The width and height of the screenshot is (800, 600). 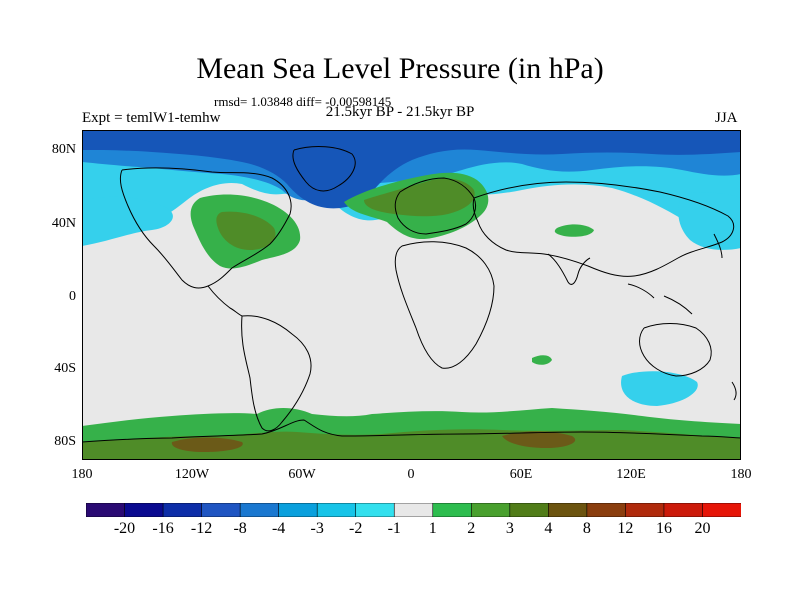 What do you see at coordinates (548, 528) in the screenshot?
I see `colorbar-tick-label: 4` at bounding box center [548, 528].